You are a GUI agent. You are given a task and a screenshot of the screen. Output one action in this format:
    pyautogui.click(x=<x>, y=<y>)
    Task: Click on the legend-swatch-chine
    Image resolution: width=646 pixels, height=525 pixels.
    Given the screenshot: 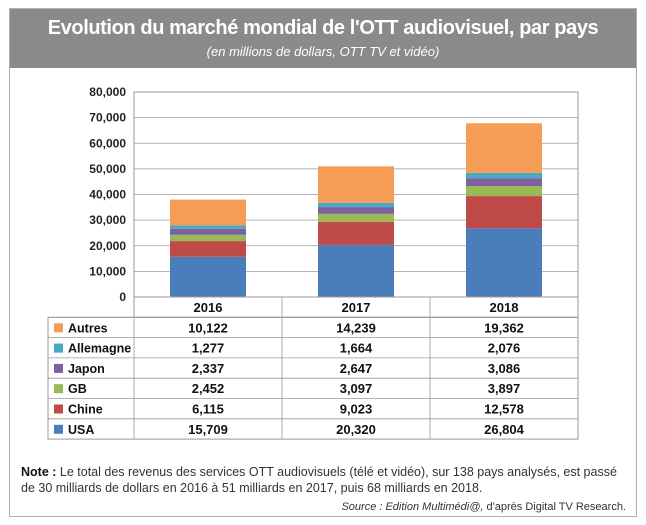 What is the action you would take?
    pyautogui.click(x=58, y=409)
    